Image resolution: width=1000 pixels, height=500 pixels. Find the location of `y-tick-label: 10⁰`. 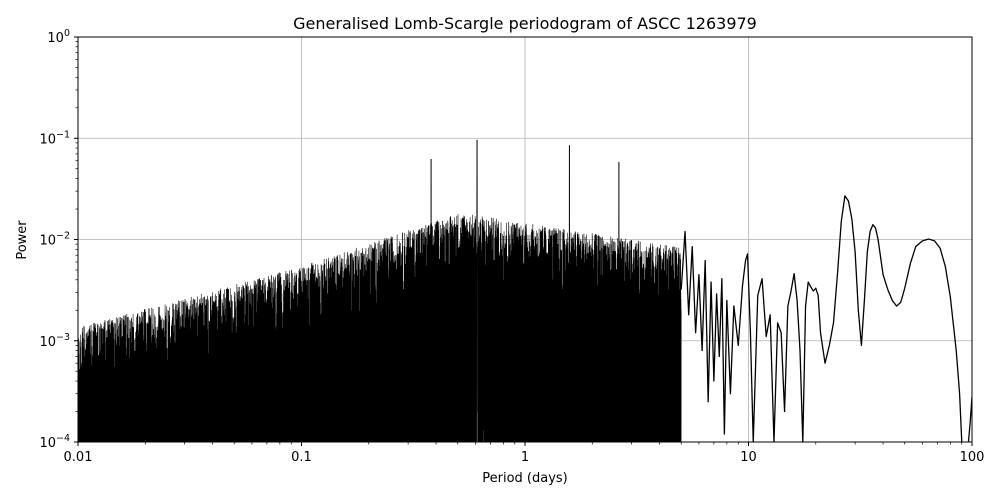

y-tick-label: 10⁰ is located at coordinates (58, 37).